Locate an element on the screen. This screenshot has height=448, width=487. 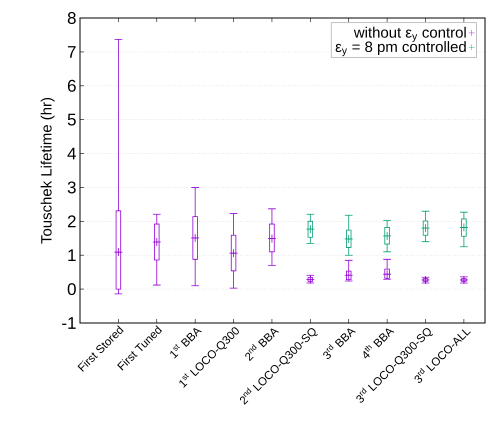
y-tick-label: 2 is located at coordinates (72, 221).